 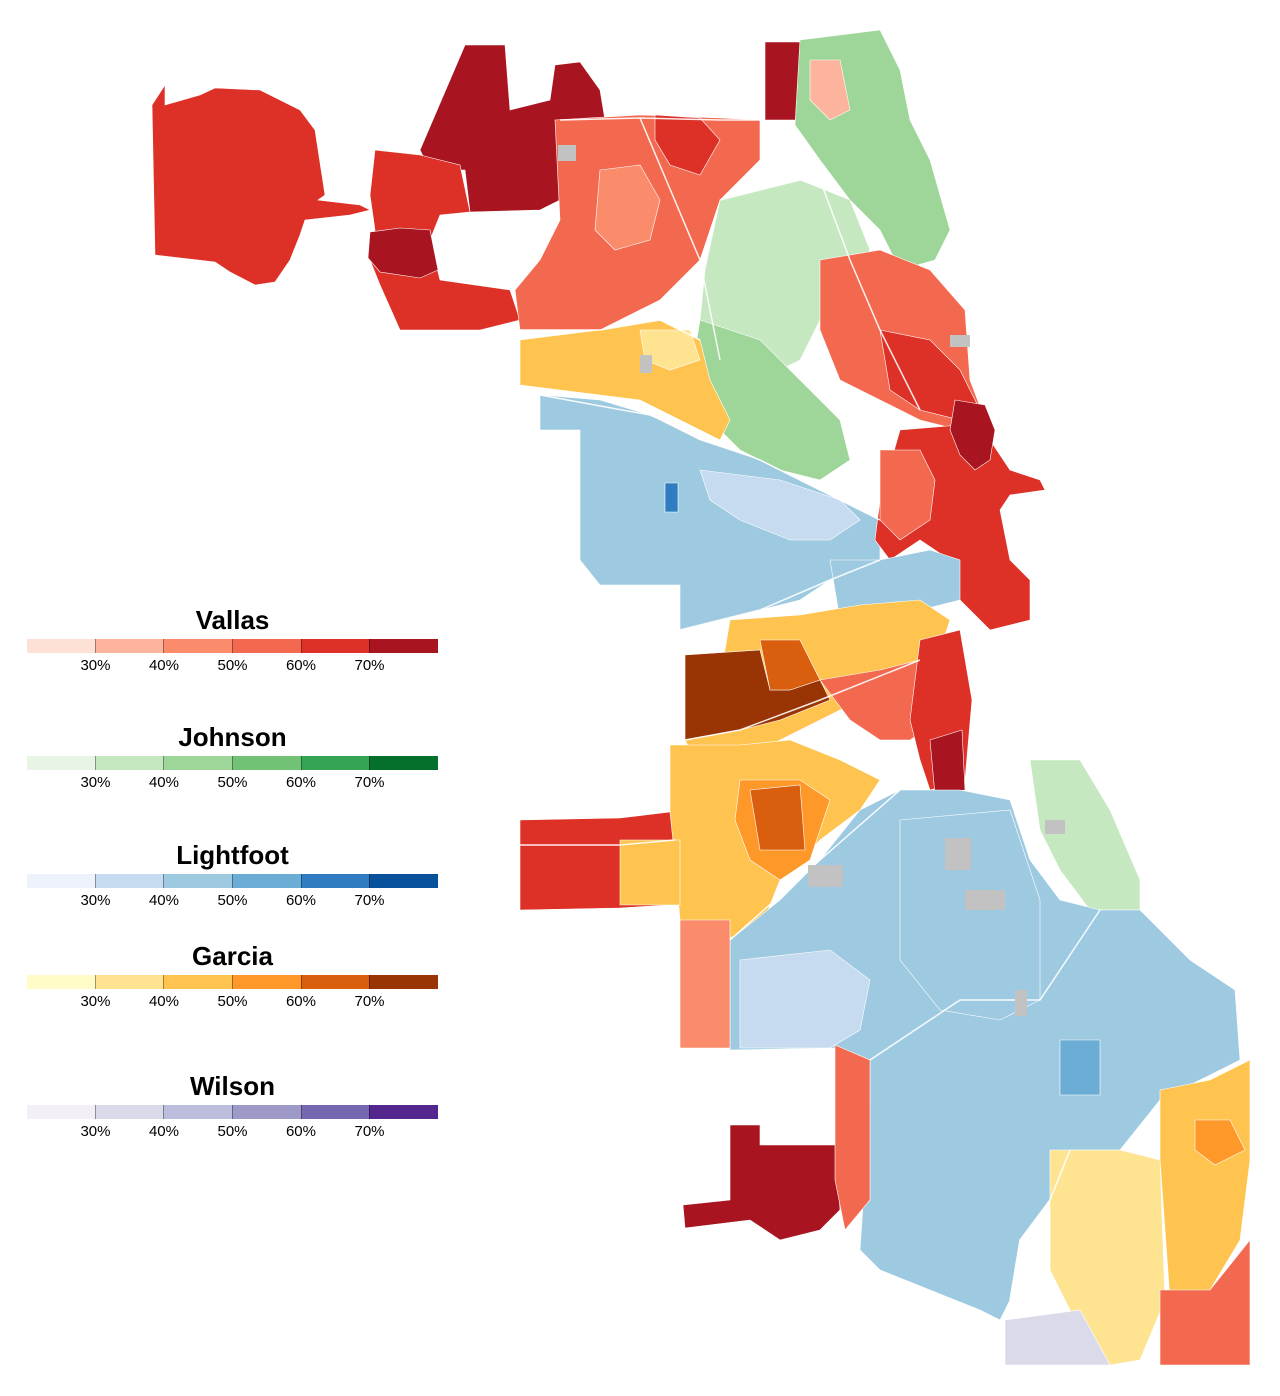 What do you see at coordinates (1220, 1142) in the screenshot?
I see `region-east-side-orange` at bounding box center [1220, 1142].